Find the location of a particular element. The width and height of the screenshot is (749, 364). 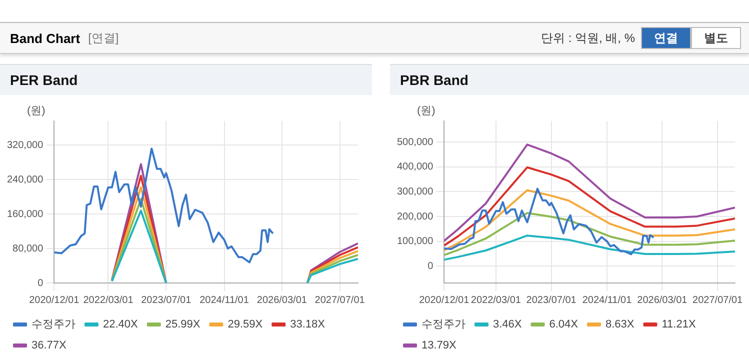

legend-label: 8.63X is located at coordinates (620, 324).